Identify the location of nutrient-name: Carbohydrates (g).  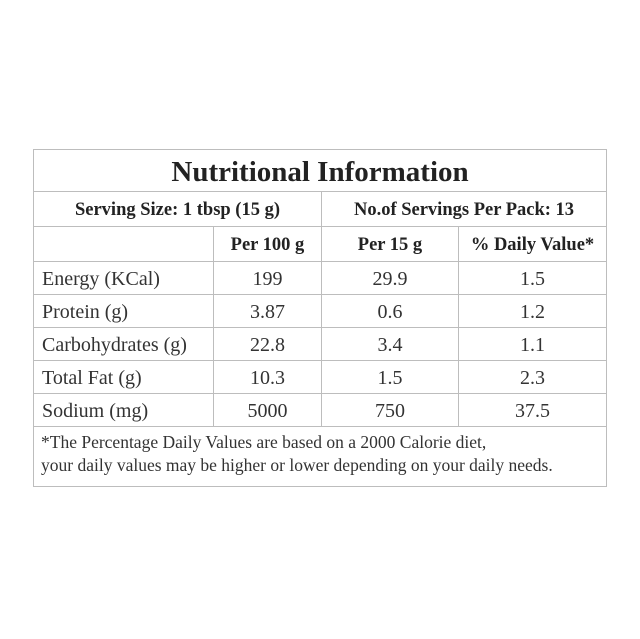
(124, 344).